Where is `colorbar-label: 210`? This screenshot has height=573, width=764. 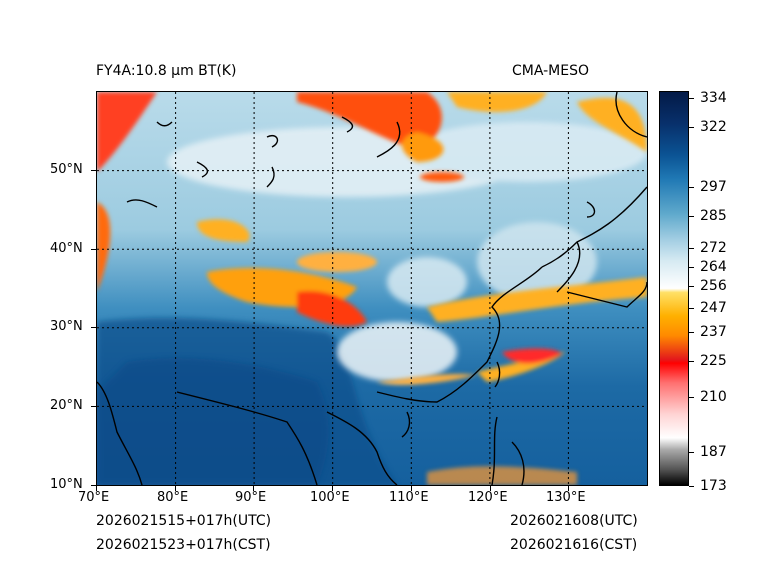
colorbar-label: 210 is located at coordinates (713, 397).